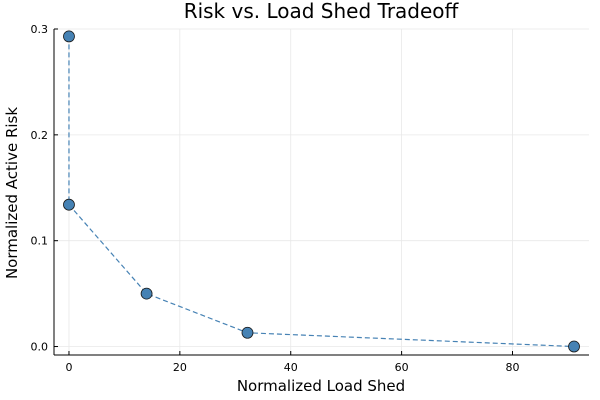 The width and height of the screenshot is (600, 400). I want to click on chart-title: Risk vs. Load Shed Tradeoff, so click(322, 11).